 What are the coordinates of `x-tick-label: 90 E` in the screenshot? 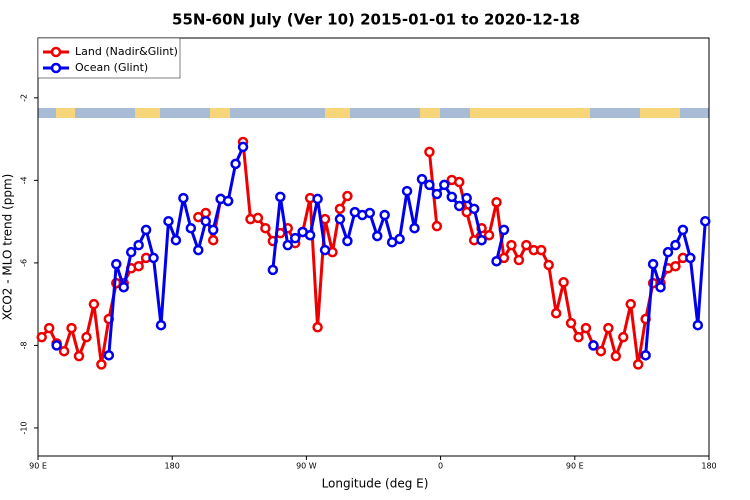 It's located at (575, 466).